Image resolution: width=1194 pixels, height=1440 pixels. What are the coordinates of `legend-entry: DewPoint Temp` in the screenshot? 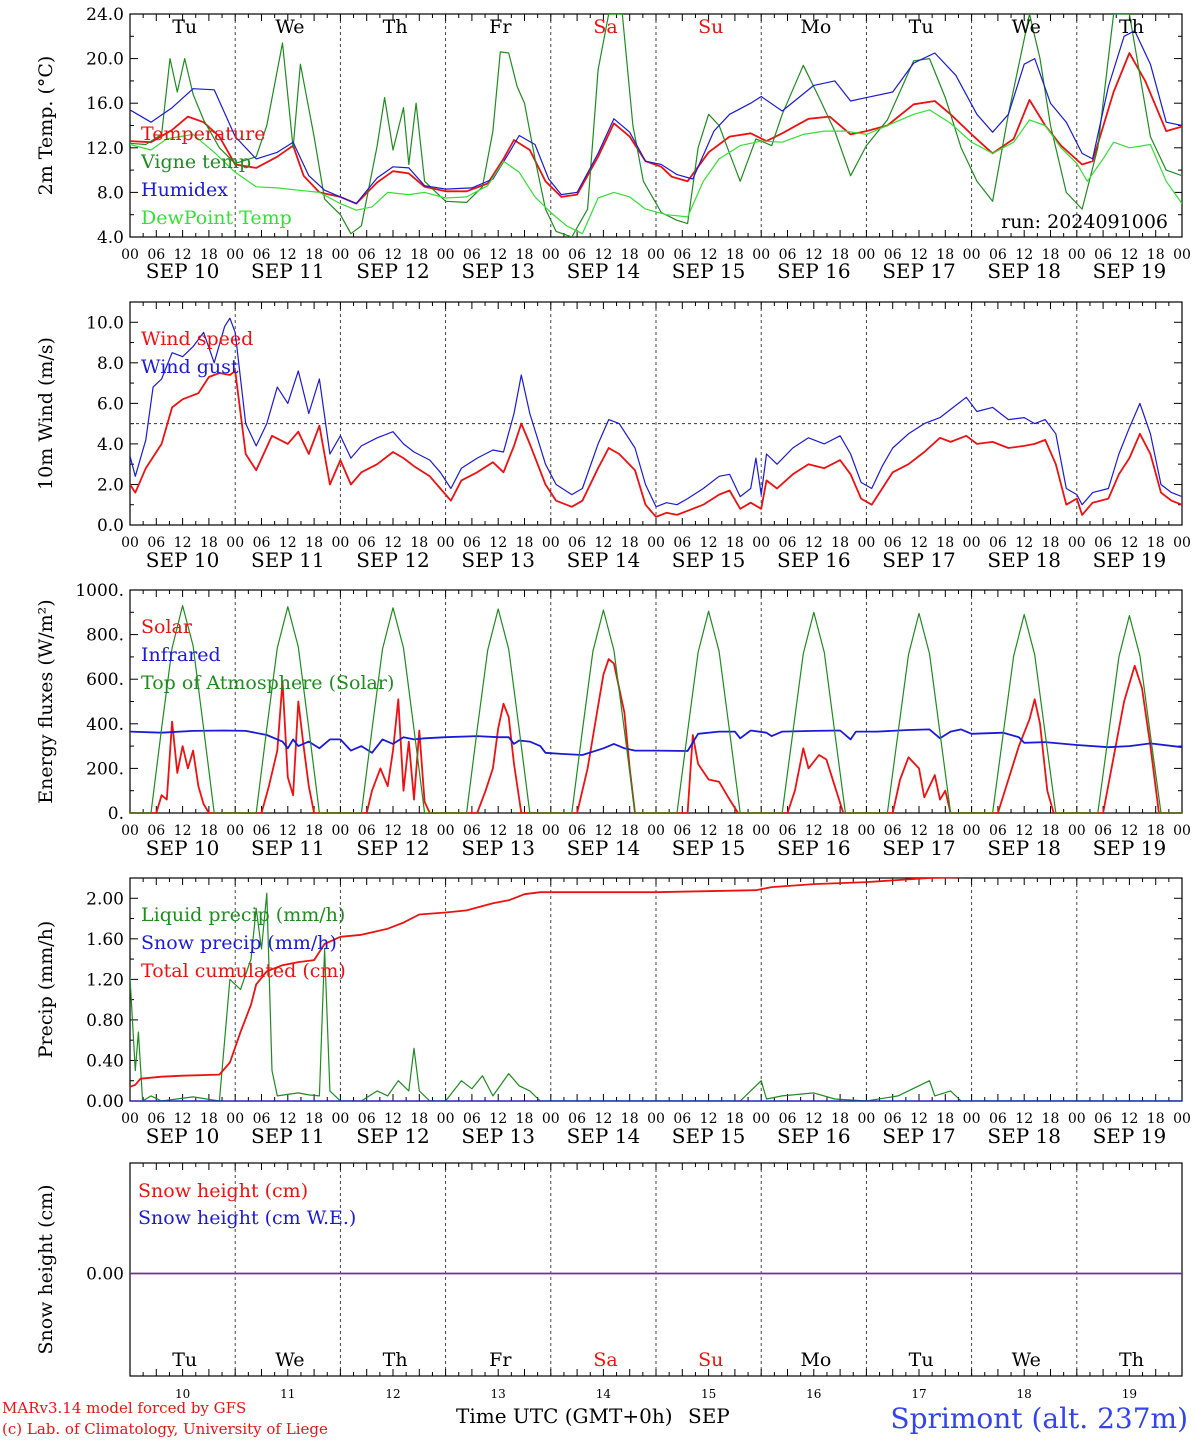 It's located at (216, 218).